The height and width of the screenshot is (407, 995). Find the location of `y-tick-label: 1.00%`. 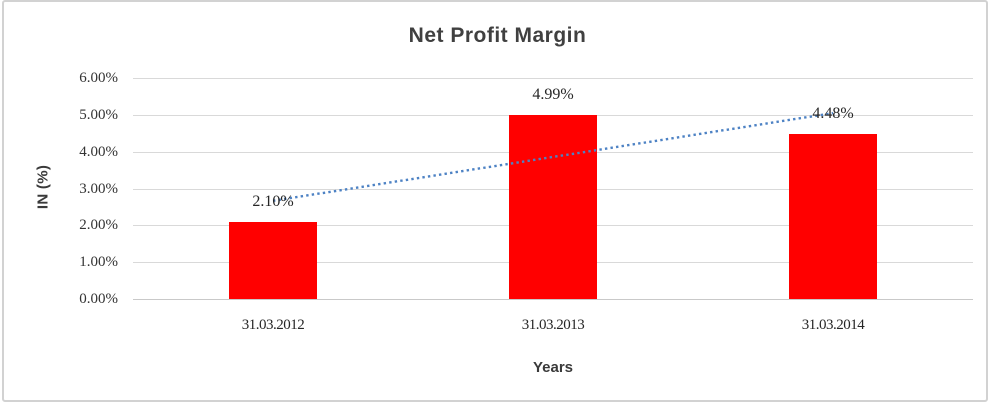

y-tick-label: 1.00% is located at coordinates (98, 262).